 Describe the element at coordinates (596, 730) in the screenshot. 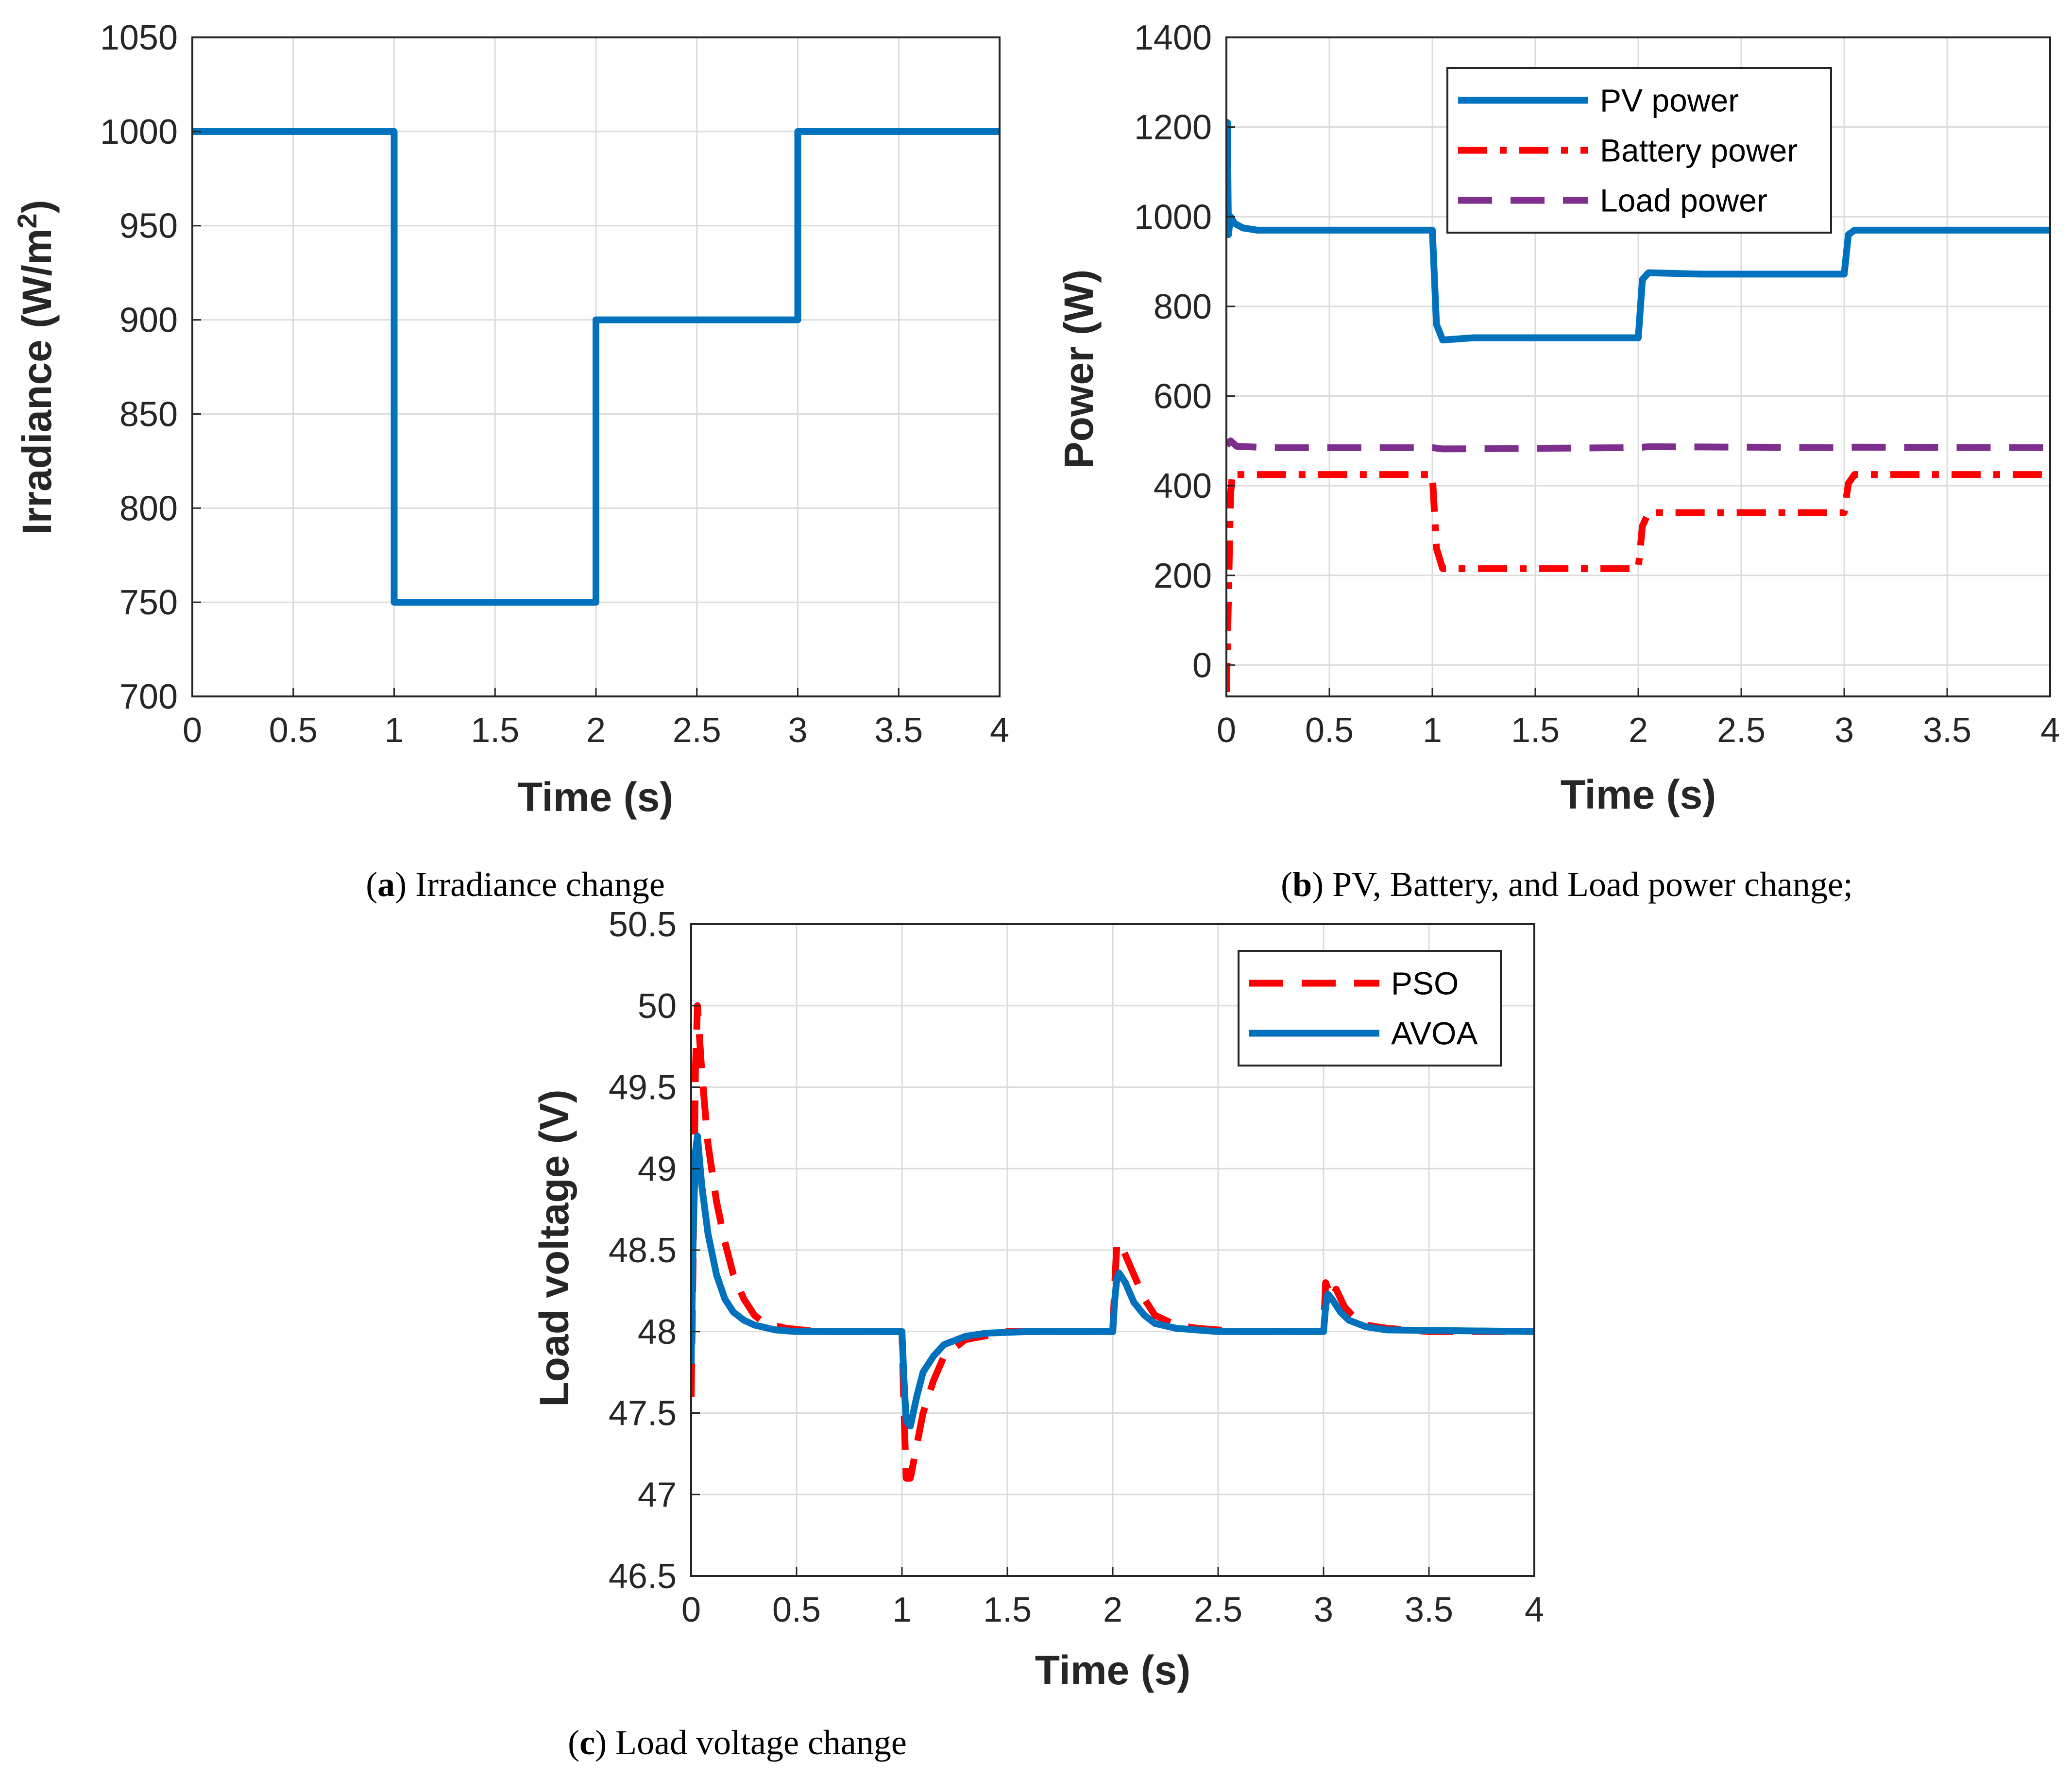

I see `panel-a-x-tick-label: 2` at that location.